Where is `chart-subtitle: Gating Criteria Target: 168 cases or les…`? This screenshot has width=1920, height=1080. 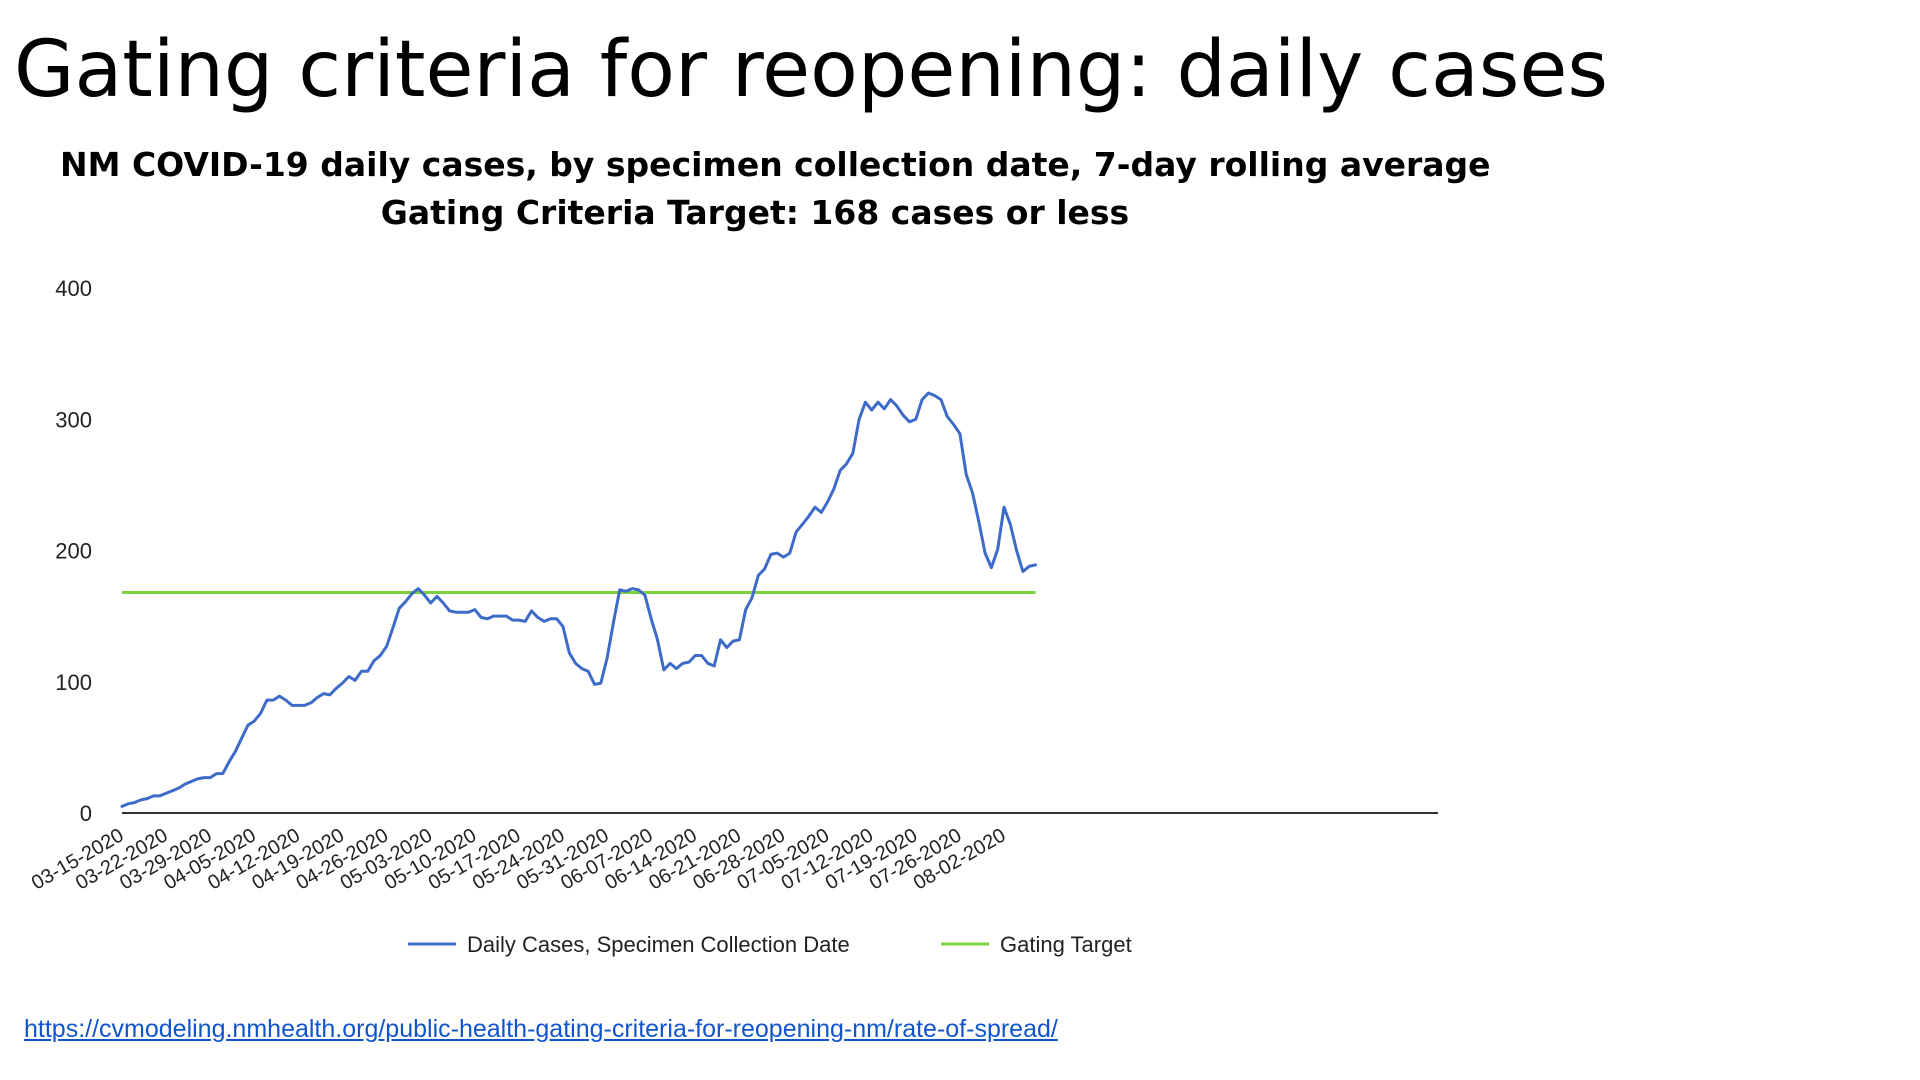
chart-subtitle: Gating Criteria Target: 168 cases or les… is located at coordinates (755, 212).